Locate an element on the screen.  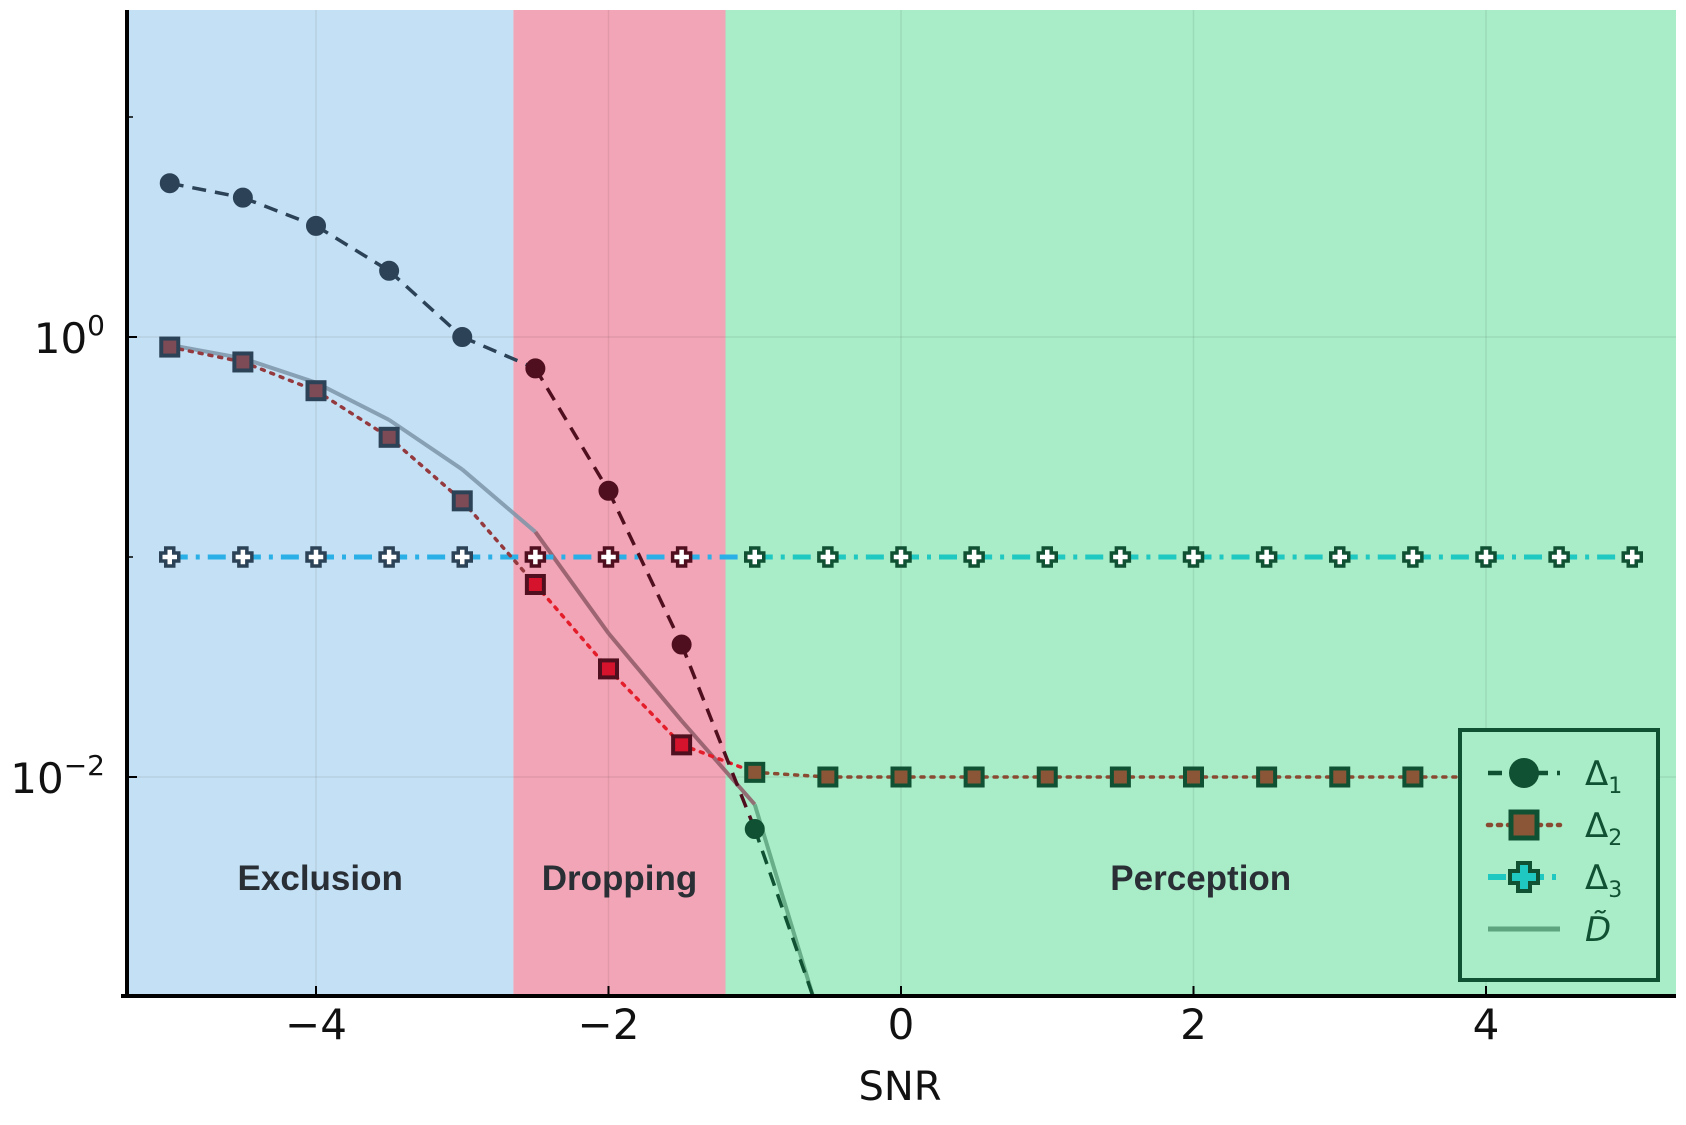
legend-label-2: Δ3 is located at coordinates (1603, 880).